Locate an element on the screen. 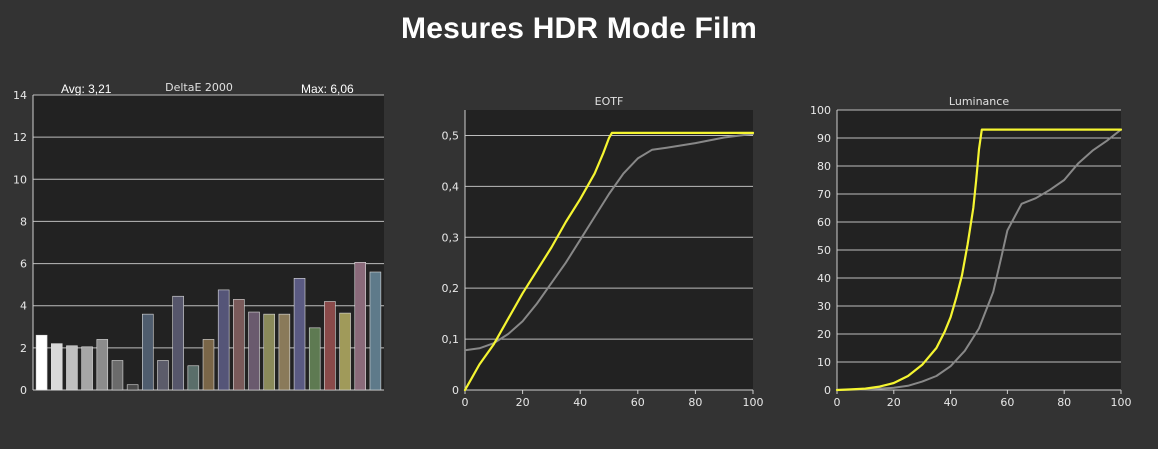 The height and width of the screenshot is (449, 1158). eotf-measured-line is located at coordinates (609, 261).